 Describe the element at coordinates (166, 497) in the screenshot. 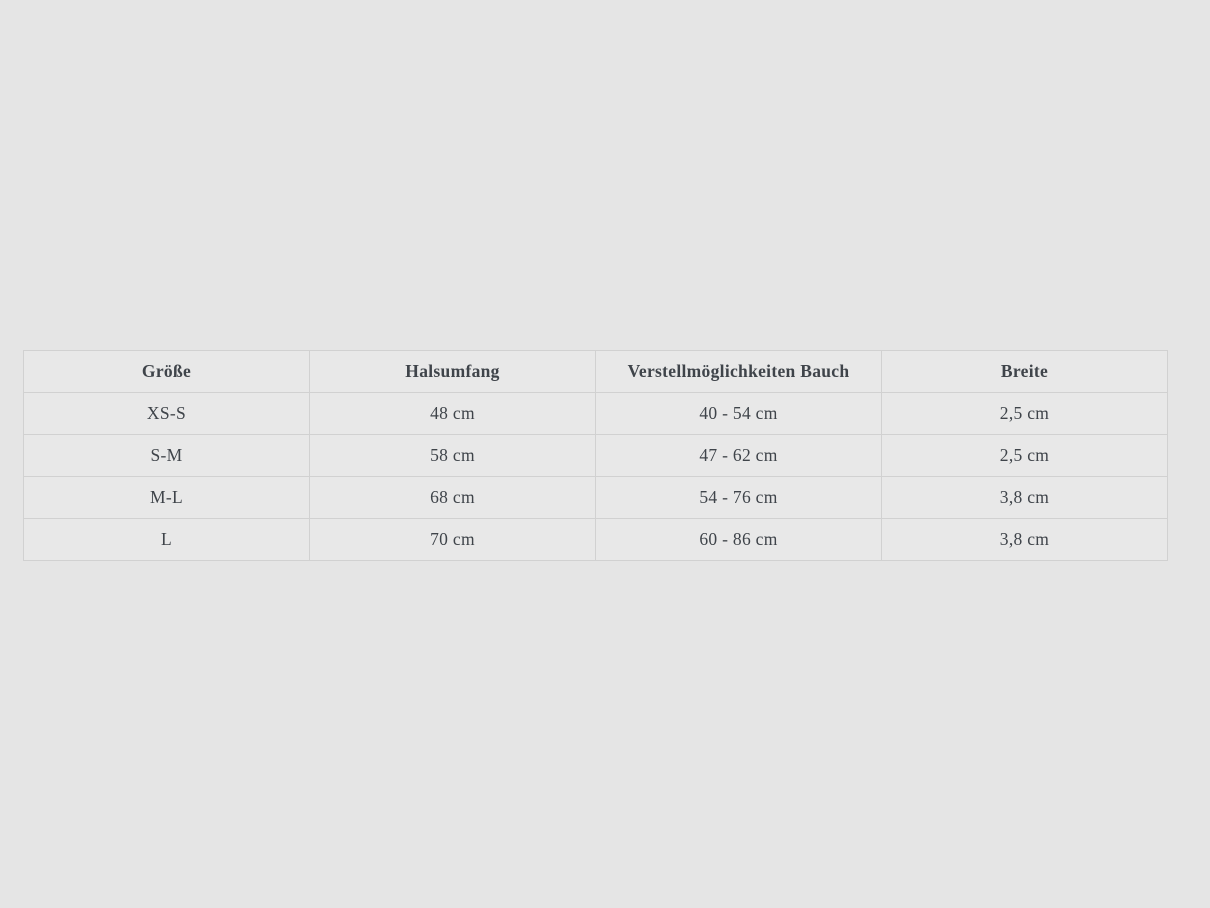

I see `size-table-cell-groesse: M-L` at that location.